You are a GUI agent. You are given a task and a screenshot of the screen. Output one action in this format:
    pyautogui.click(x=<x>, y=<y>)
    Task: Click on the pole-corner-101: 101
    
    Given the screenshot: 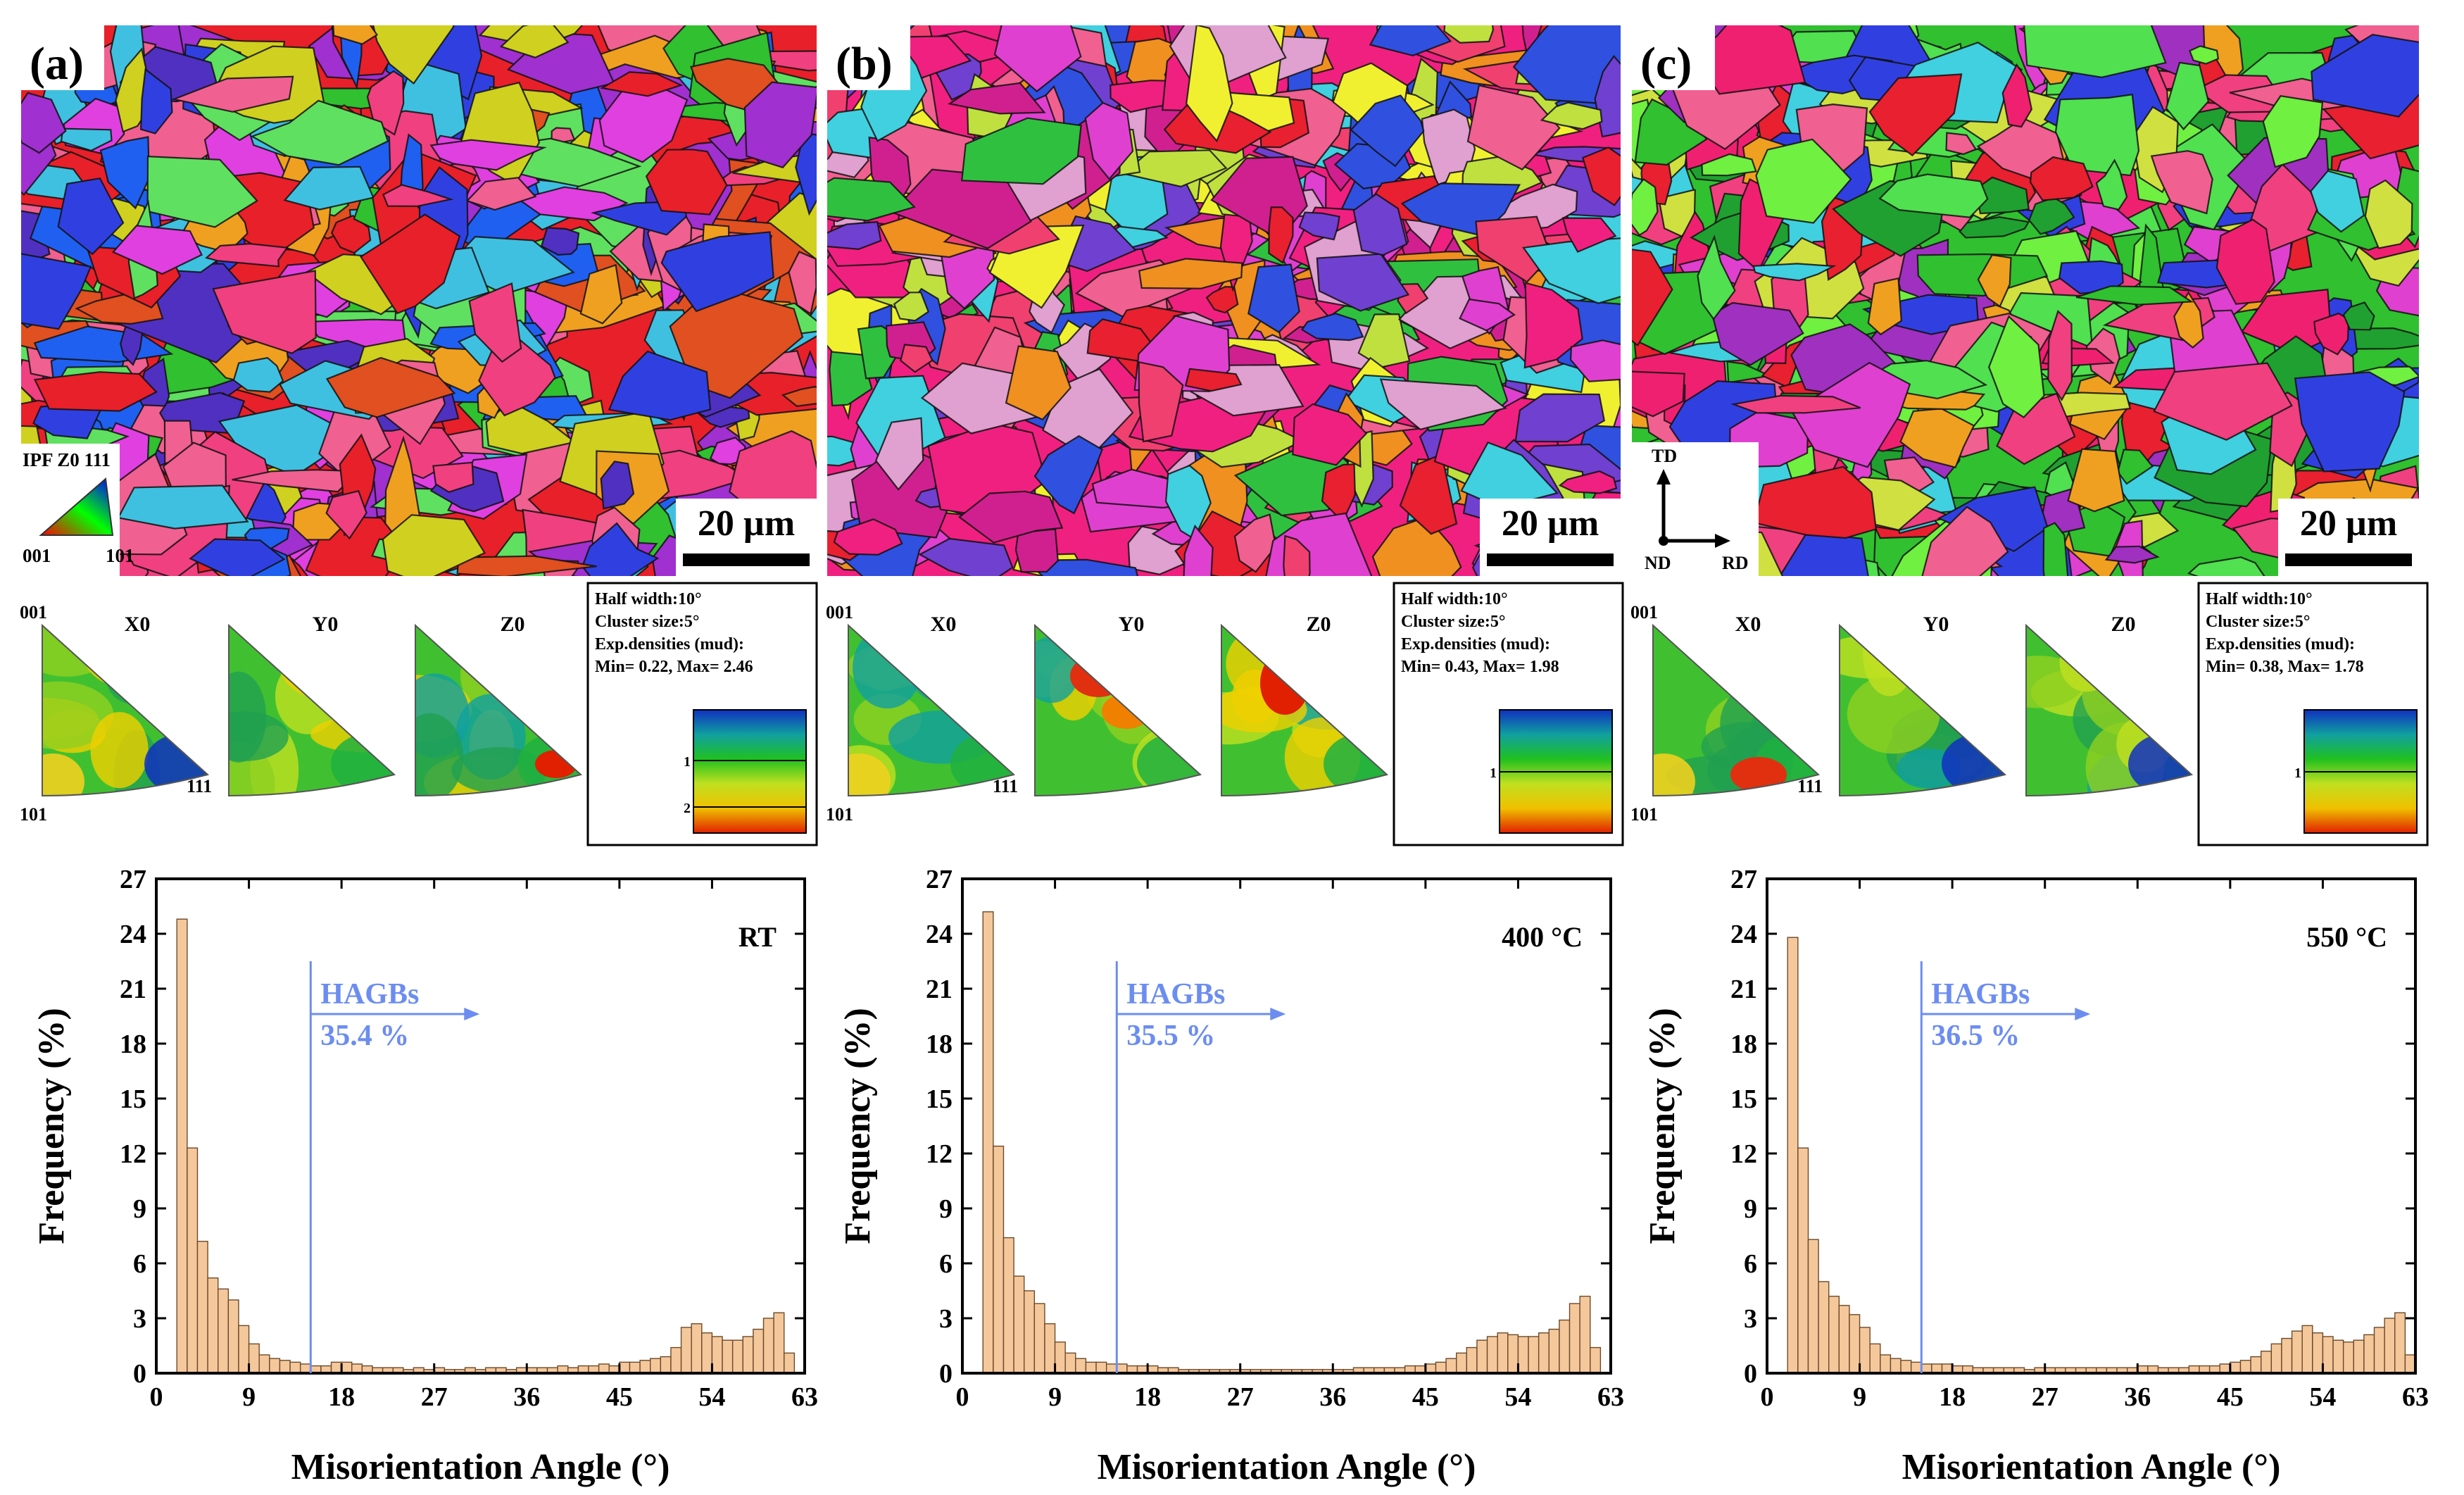 What is the action you would take?
    pyautogui.click(x=839, y=814)
    